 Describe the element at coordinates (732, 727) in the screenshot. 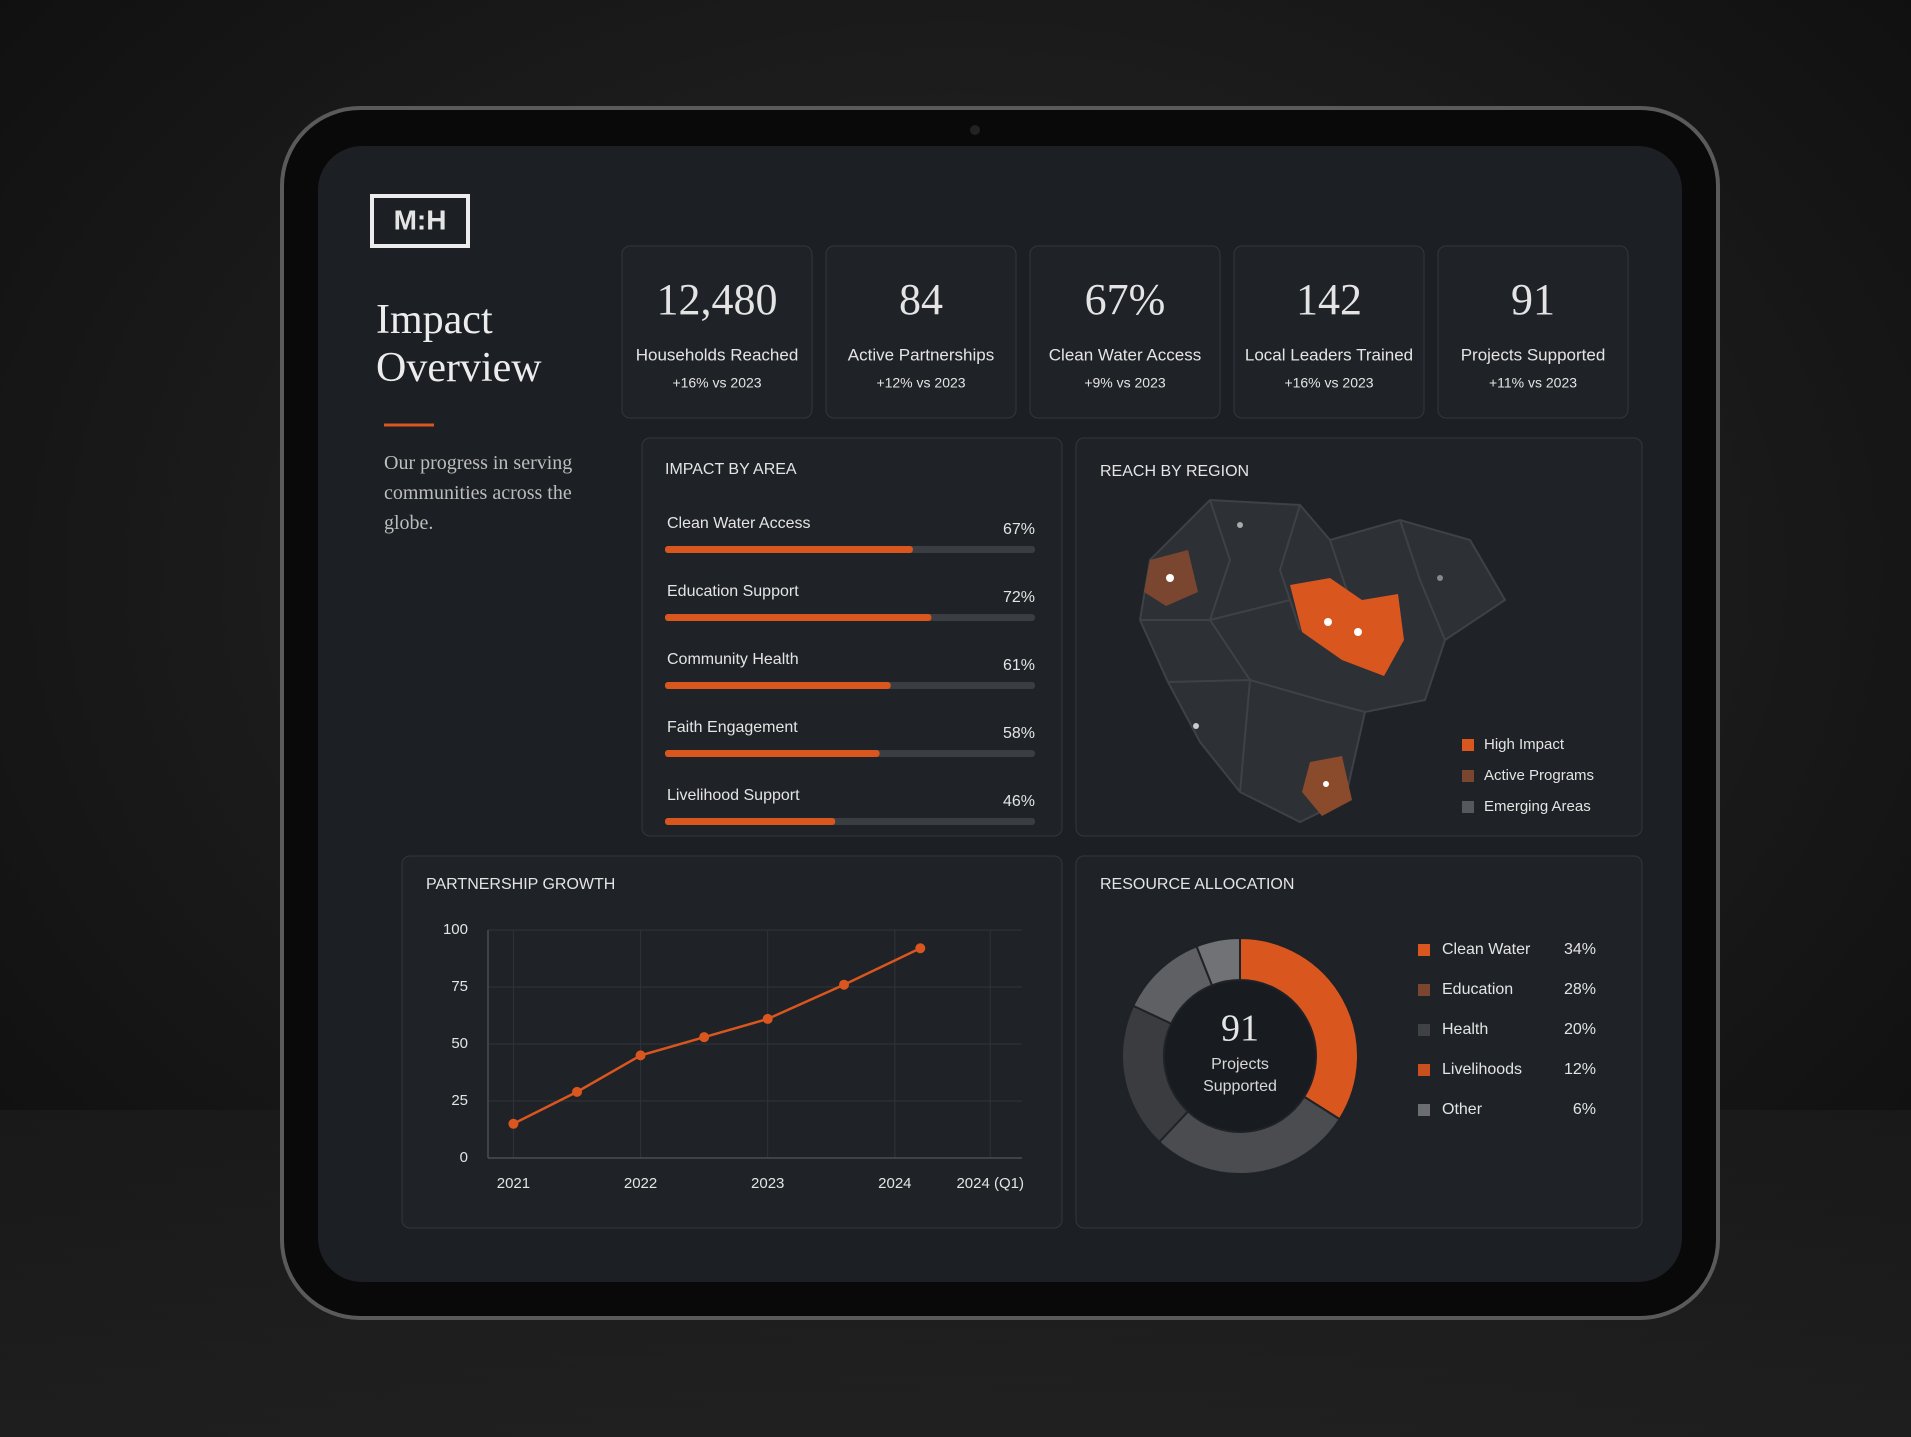

I see `bar-label: Faith Engagement` at that location.